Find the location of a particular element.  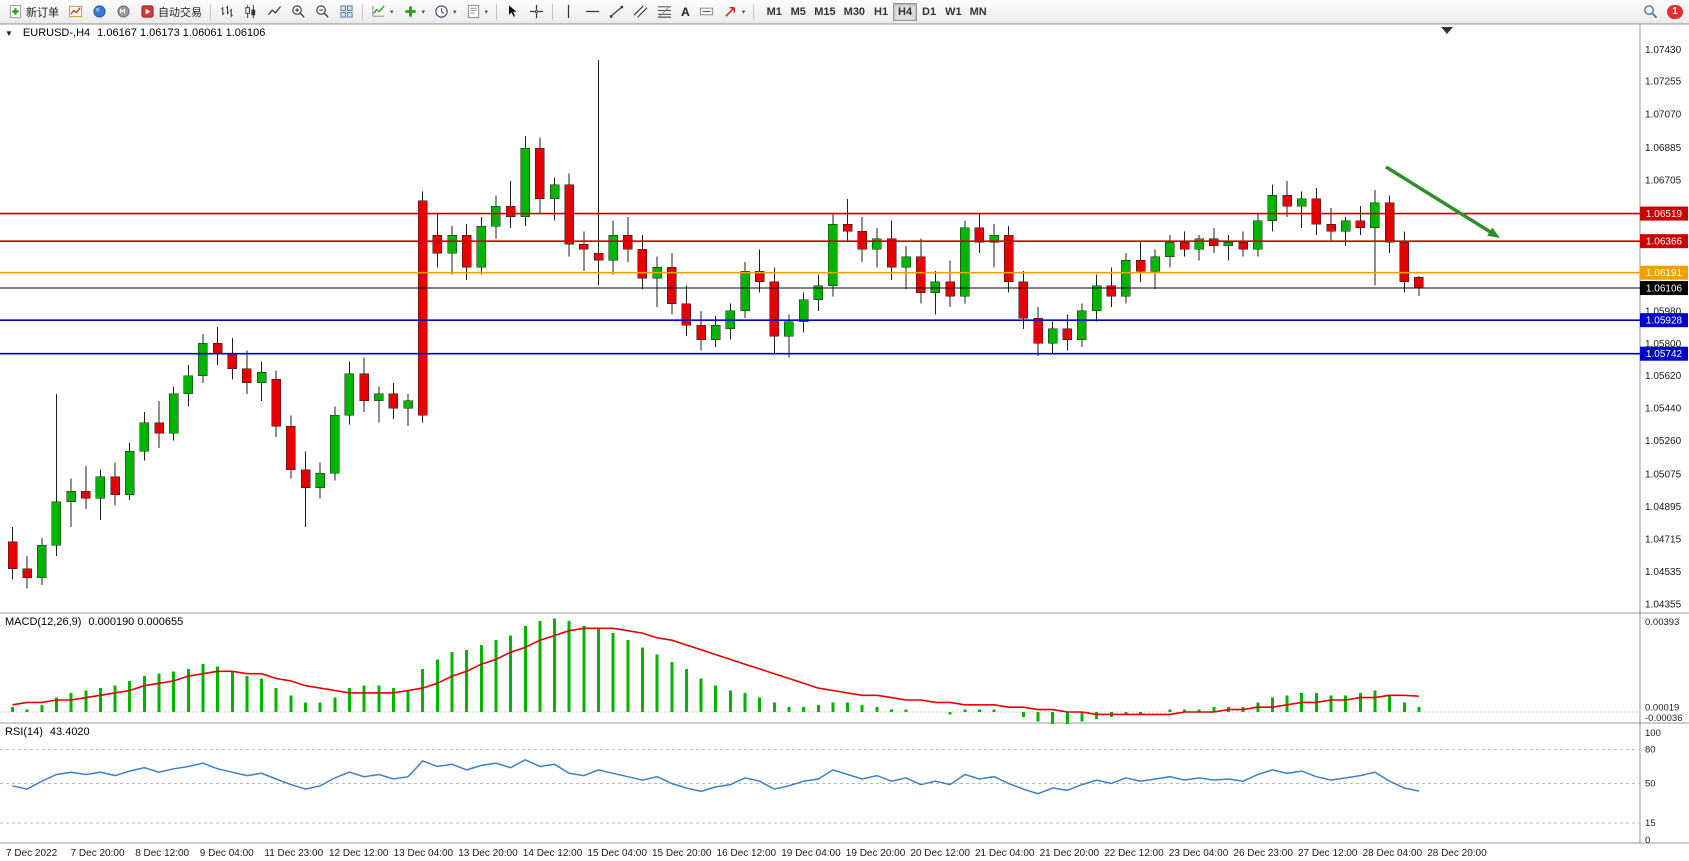

arrows-tool-icon is located at coordinates (730, 12).